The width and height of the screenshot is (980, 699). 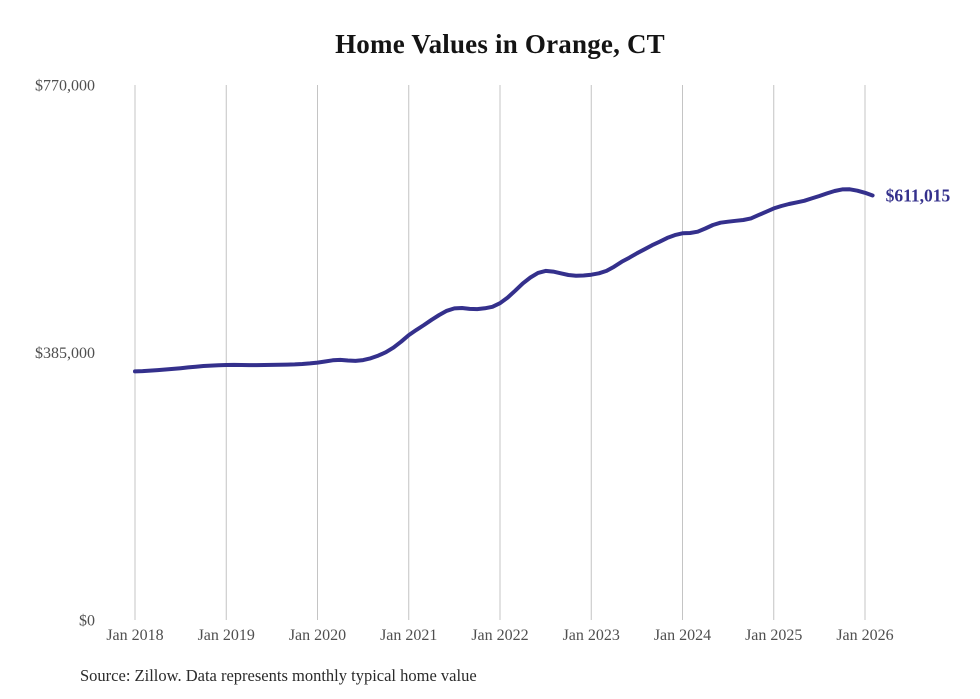 I want to click on x-axis-tick-label: Jan 2022, so click(x=499, y=635).